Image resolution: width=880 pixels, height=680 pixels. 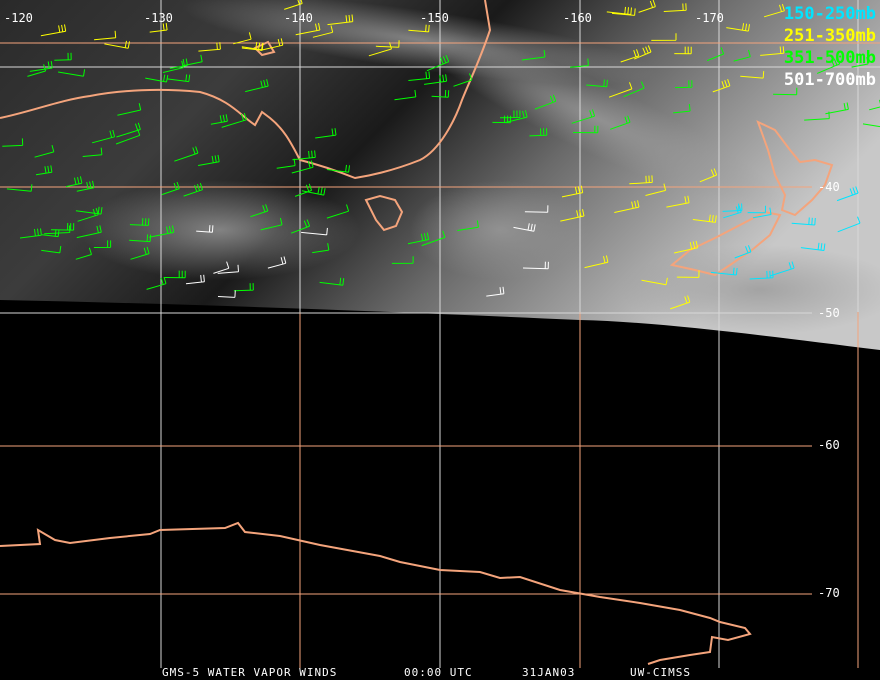 What do you see at coordinates (829, 593) in the screenshot?
I see `latitude-label: -70` at bounding box center [829, 593].